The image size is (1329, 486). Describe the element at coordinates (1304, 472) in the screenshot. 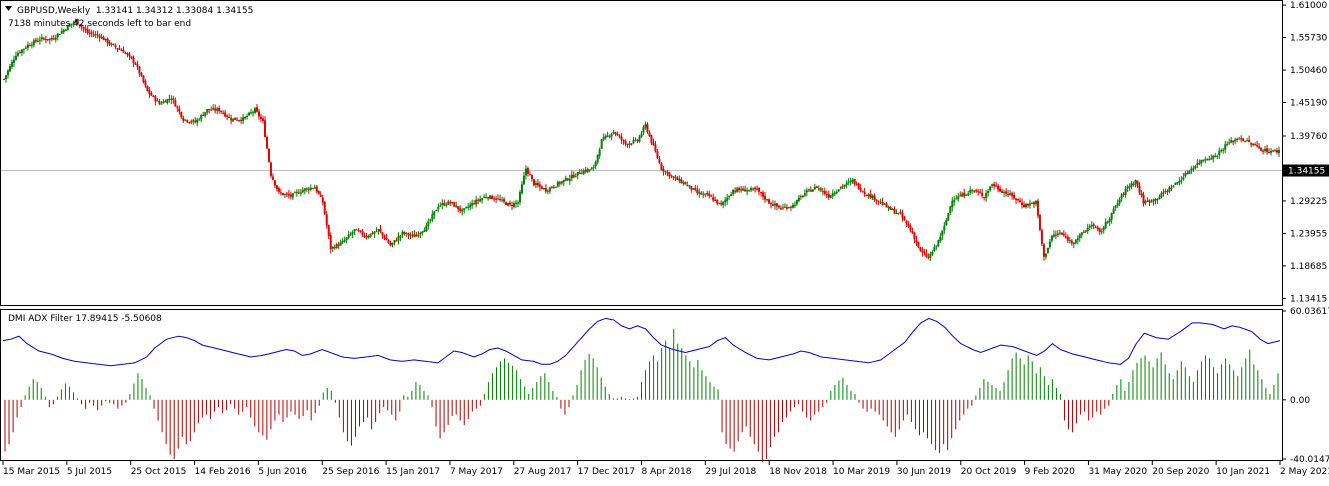

I see `time-tick-label: 2 May 2021` at that location.